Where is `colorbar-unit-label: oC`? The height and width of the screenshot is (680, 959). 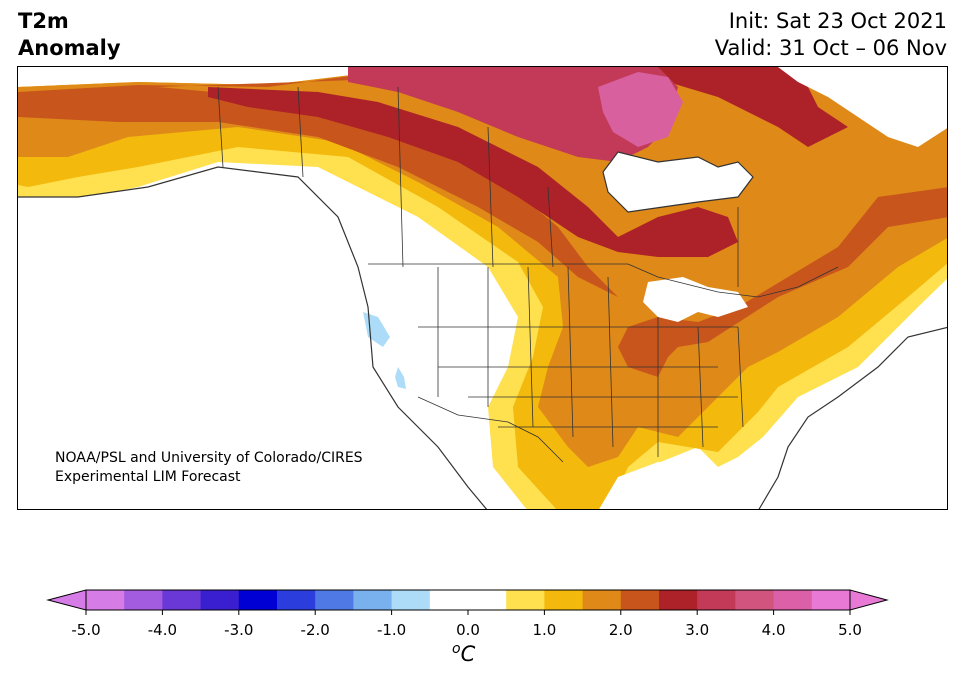 colorbar-unit-label: oC is located at coordinates (463, 653).